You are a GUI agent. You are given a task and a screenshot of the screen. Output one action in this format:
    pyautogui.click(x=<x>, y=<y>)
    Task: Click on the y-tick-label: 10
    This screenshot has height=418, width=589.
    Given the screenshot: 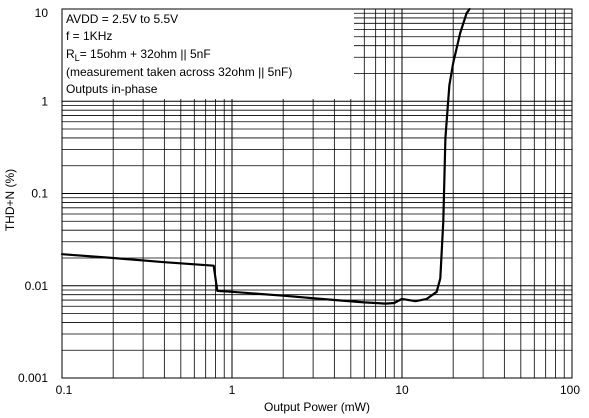 What is the action you would take?
    pyautogui.click(x=42, y=13)
    